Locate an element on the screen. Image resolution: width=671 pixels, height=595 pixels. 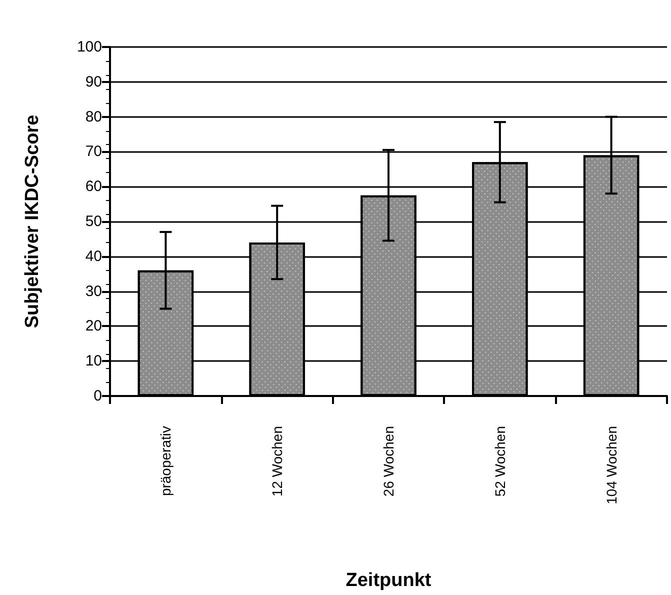
x-axis-title: Zeitpunkt is located at coordinates (389, 580).